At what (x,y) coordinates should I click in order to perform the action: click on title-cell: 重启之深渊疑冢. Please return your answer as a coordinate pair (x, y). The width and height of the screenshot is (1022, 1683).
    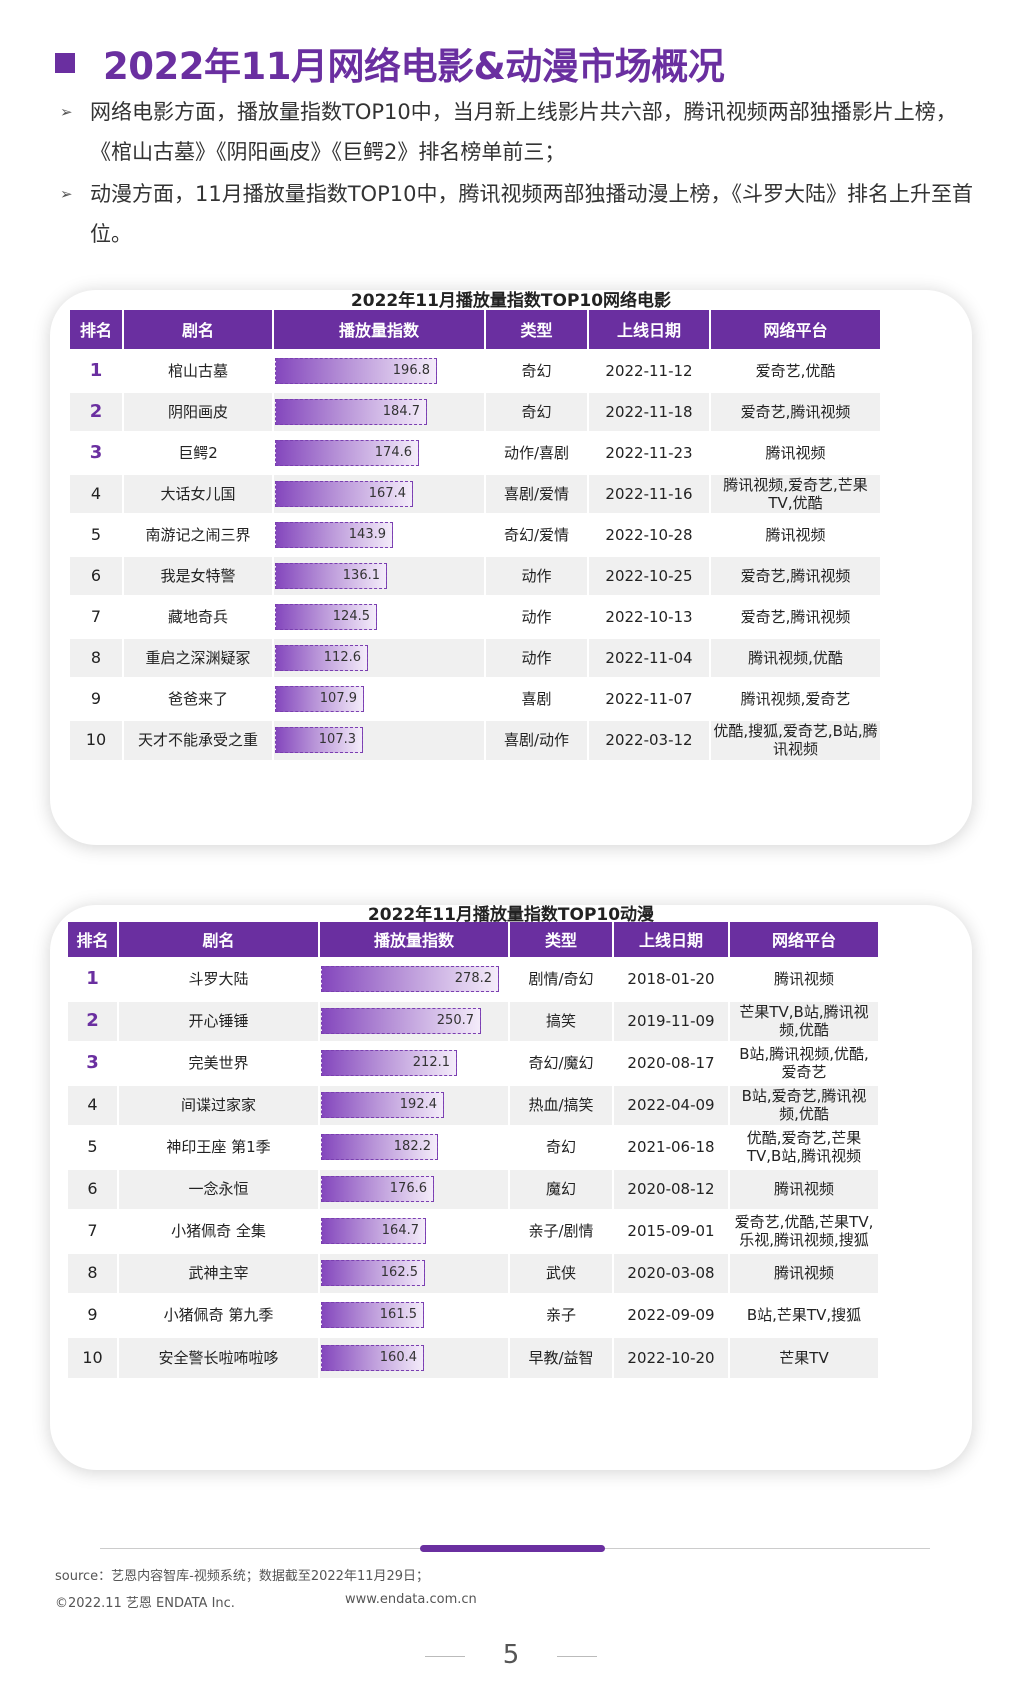
    Looking at the image, I should click on (198, 656).